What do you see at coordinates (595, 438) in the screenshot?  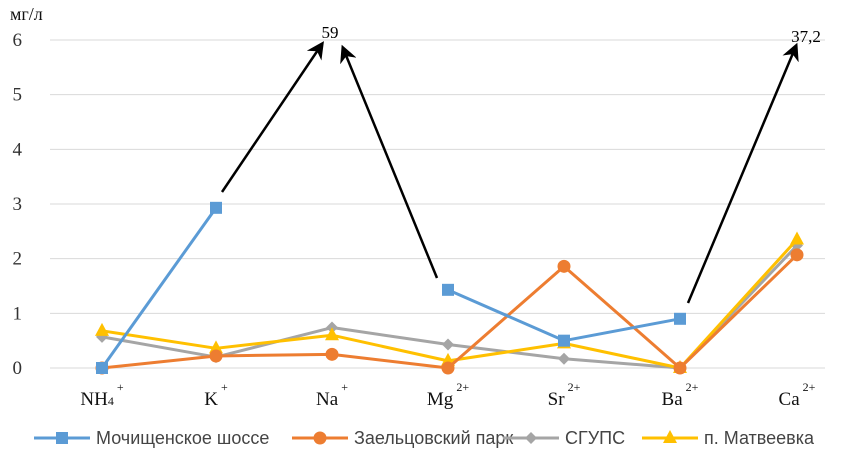 I see `legend-label: СГУПС` at bounding box center [595, 438].